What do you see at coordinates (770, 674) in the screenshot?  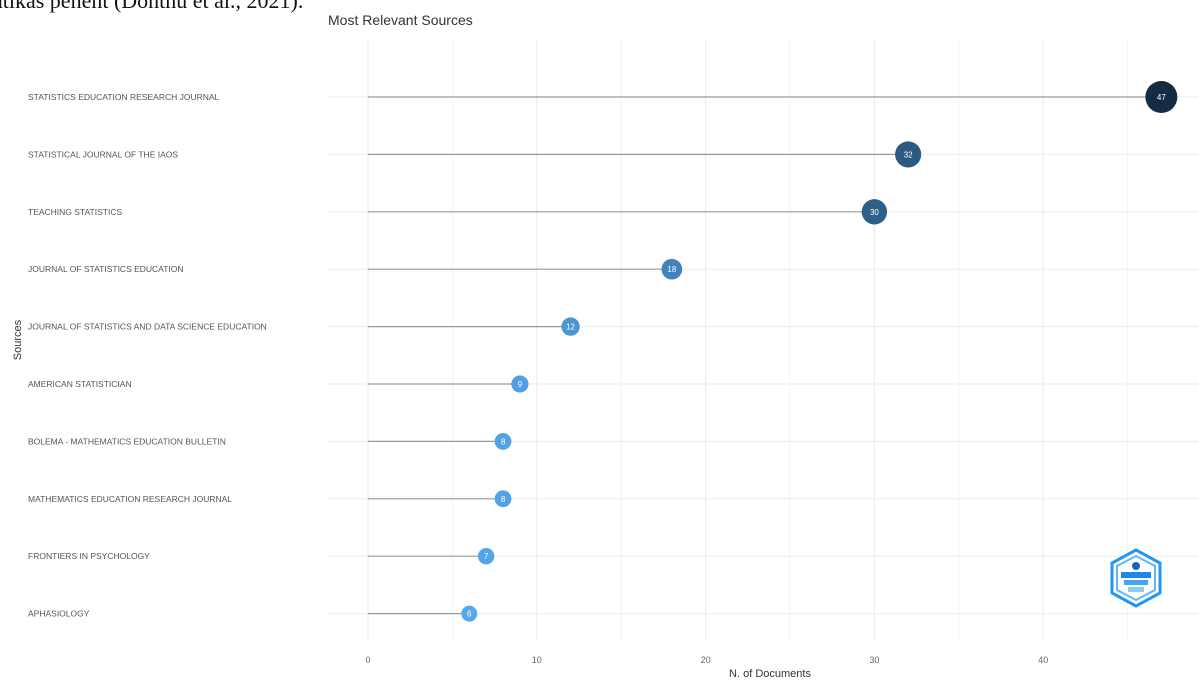 I see `x-axis-label: N. of Documents` at bounding box center [770, 674].